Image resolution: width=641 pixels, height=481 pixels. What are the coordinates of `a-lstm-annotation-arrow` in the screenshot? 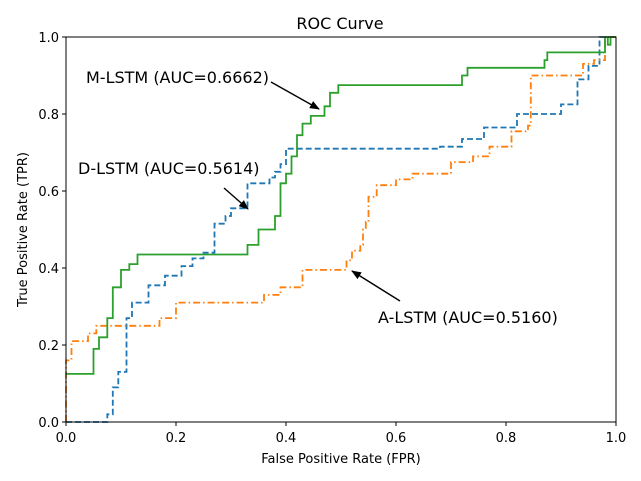 It's located at (376, 286).